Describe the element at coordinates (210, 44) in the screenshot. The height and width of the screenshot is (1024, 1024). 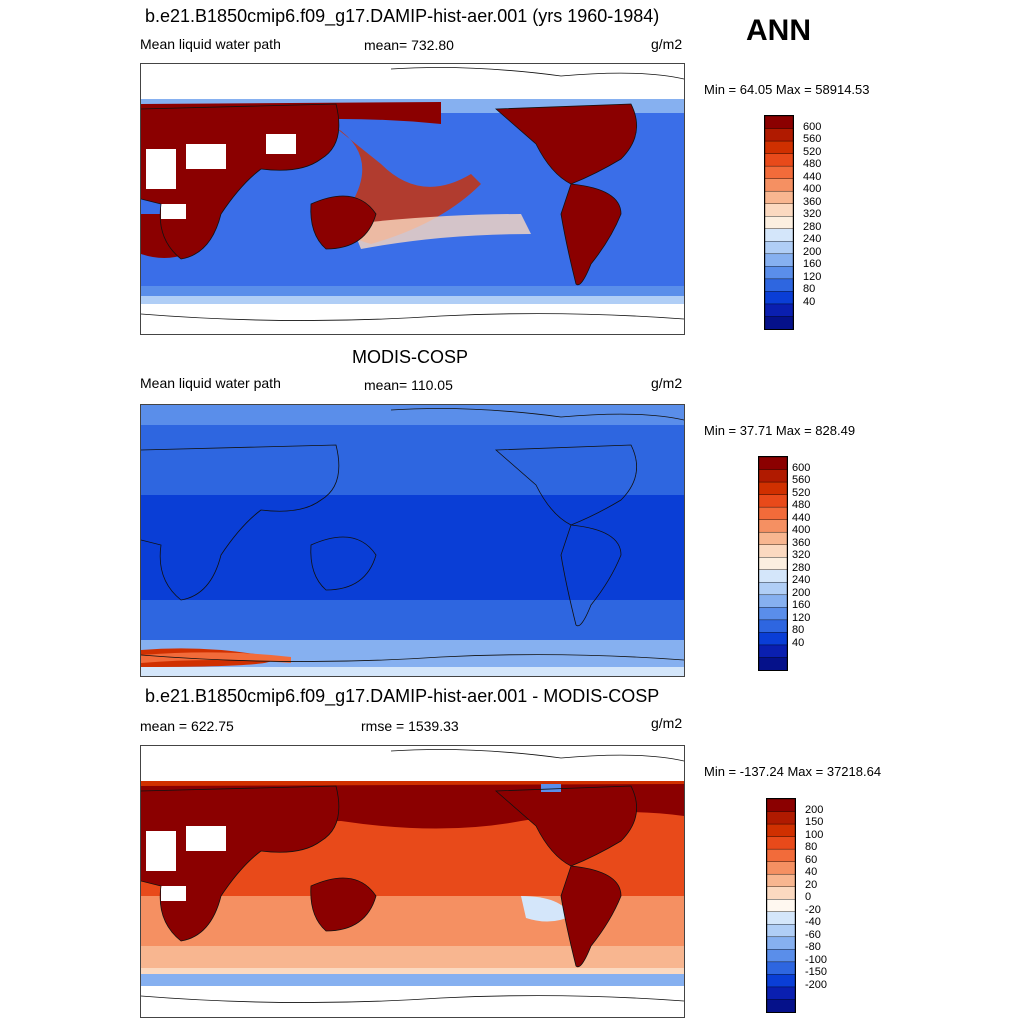
I see `panel1-variable-label: Mean liquid water path` at that location.